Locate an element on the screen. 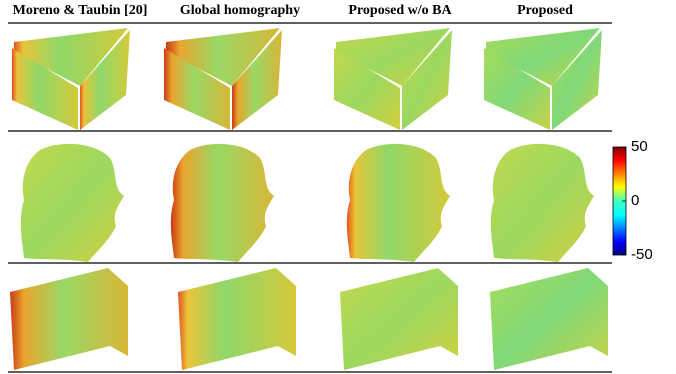  colorbar-tick-label: 0 is located at coordinates (635, 200).